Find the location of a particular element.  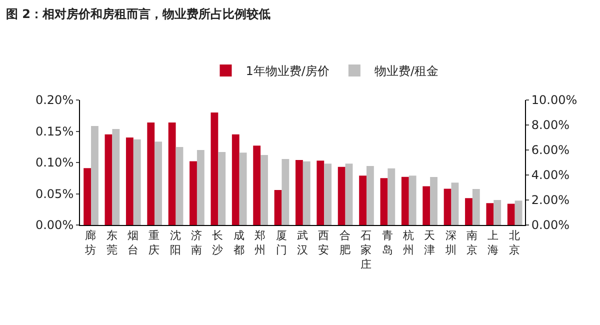

x-tick-label: 沈阳 is located at coordinates (175, 242).